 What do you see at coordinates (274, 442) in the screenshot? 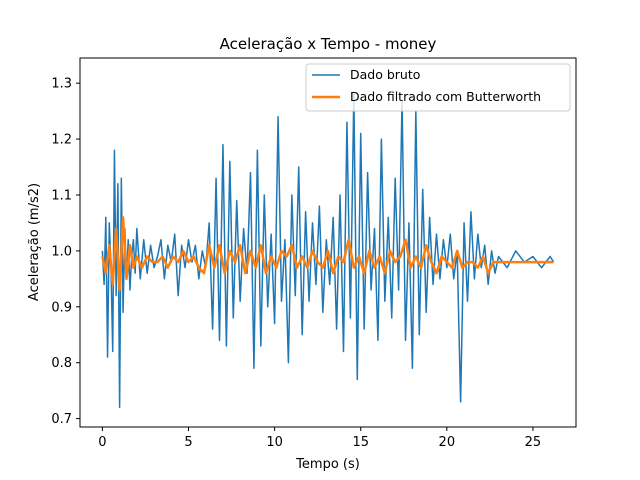
I see `x-tick-label: 10` at bounding box center [274, 442].